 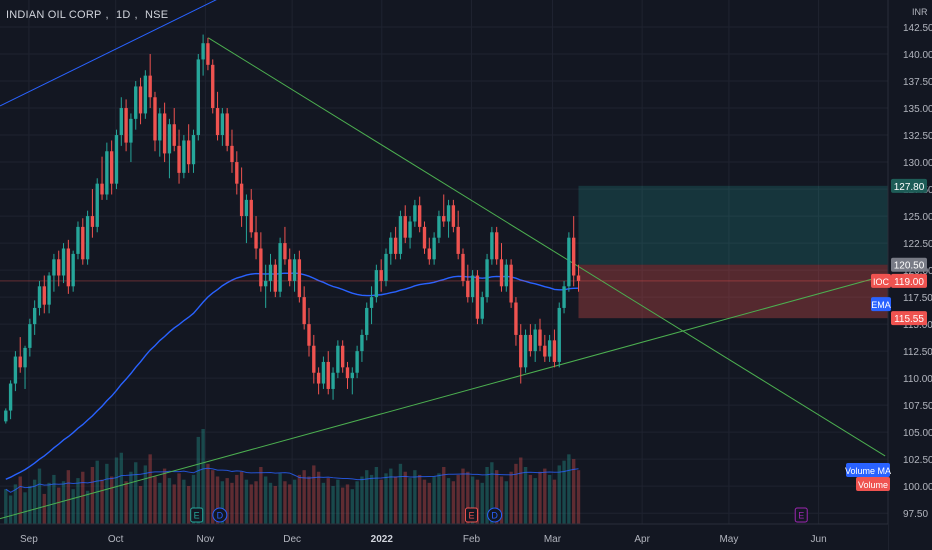 I want to click on price-tick-label: 125.00, so click(x=917, y=217).